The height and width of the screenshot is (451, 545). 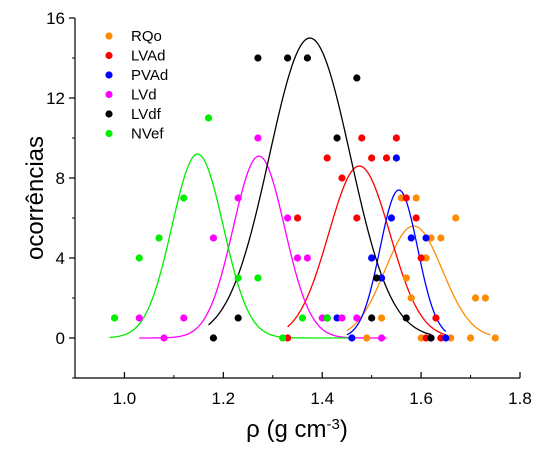 What do you see at coordinates (297, 430) in the screenshot?
I see `x-axis-title: ρ (g cm-3)` at bounding box center [297, 430].